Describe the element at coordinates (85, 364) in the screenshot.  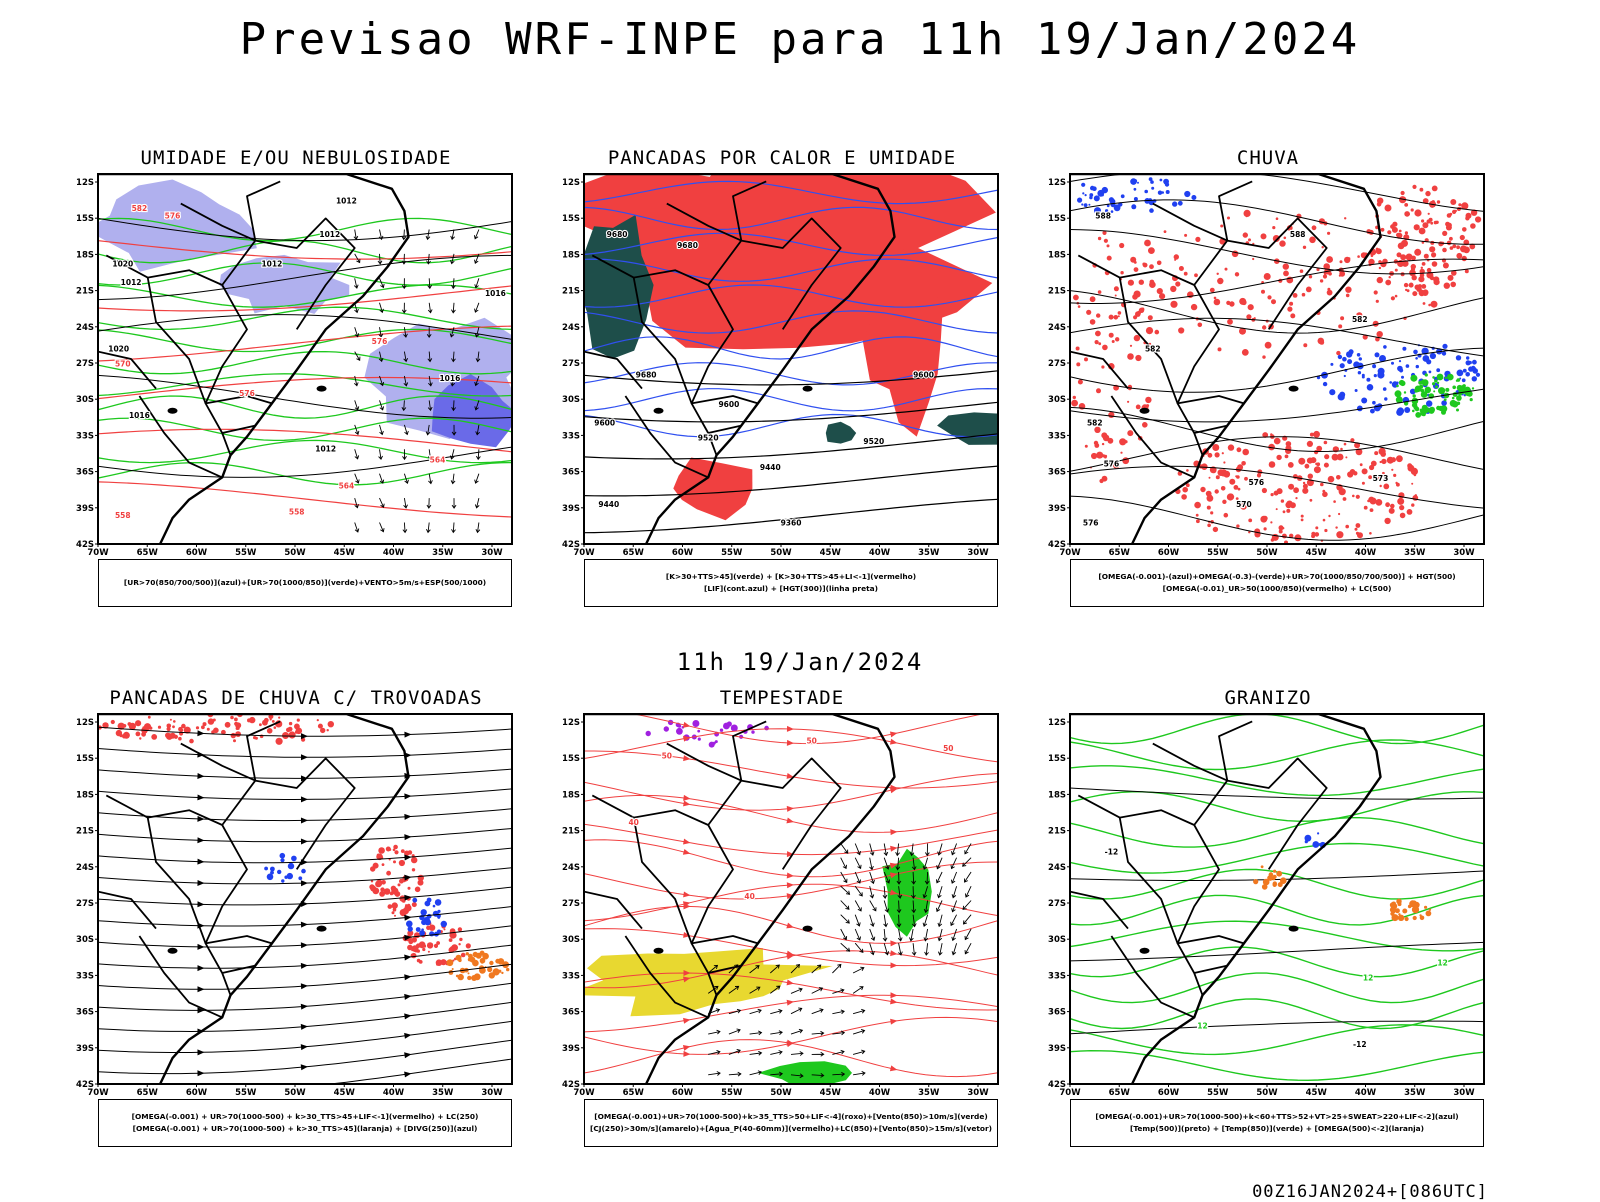
I see `lat-tick-label: 27S` at that location.